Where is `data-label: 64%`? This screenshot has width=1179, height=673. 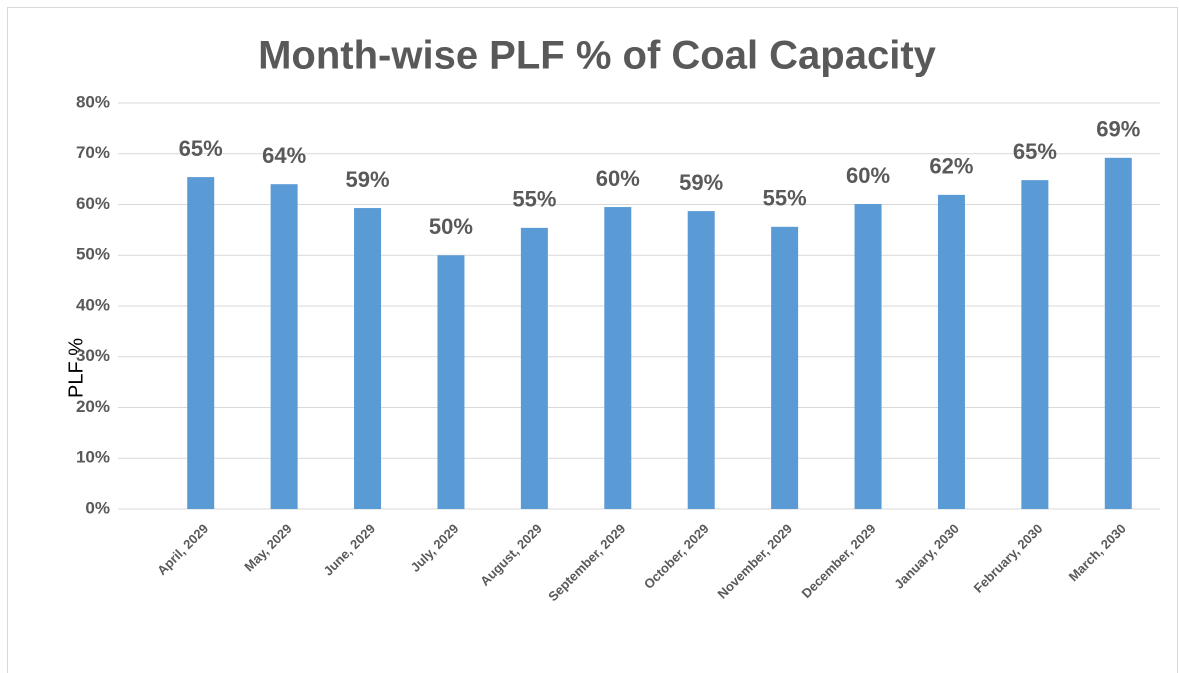
data-label: 64% is located at coordinates (284, 155).